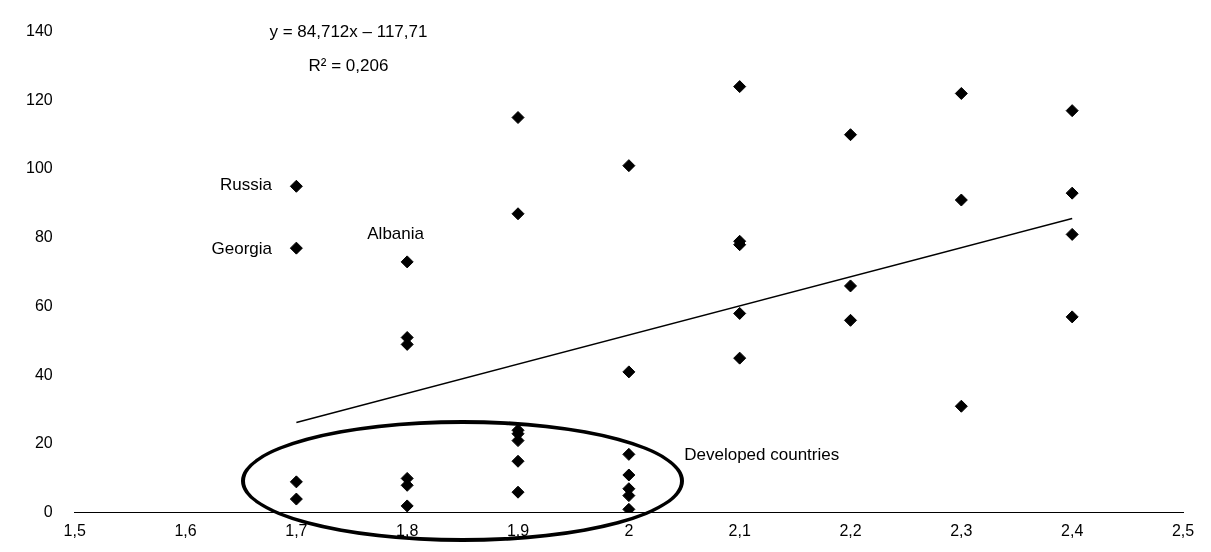 This screenshot has height=552, width=1211. I want to click on y-tick-label: 100, so click(39, 168).